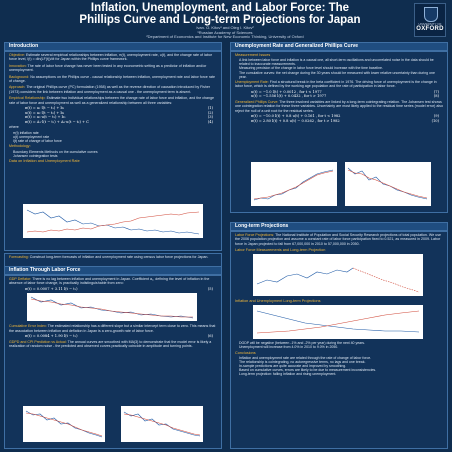 Image resolution: width=452 pixels, height=452 pixels. What do you see at coordinates (113, 113) in the screenshot?
I see `equation-2: u(t) = a₂·l(t − t₂) + b₂ (2)` at bounding box center [113, 113].